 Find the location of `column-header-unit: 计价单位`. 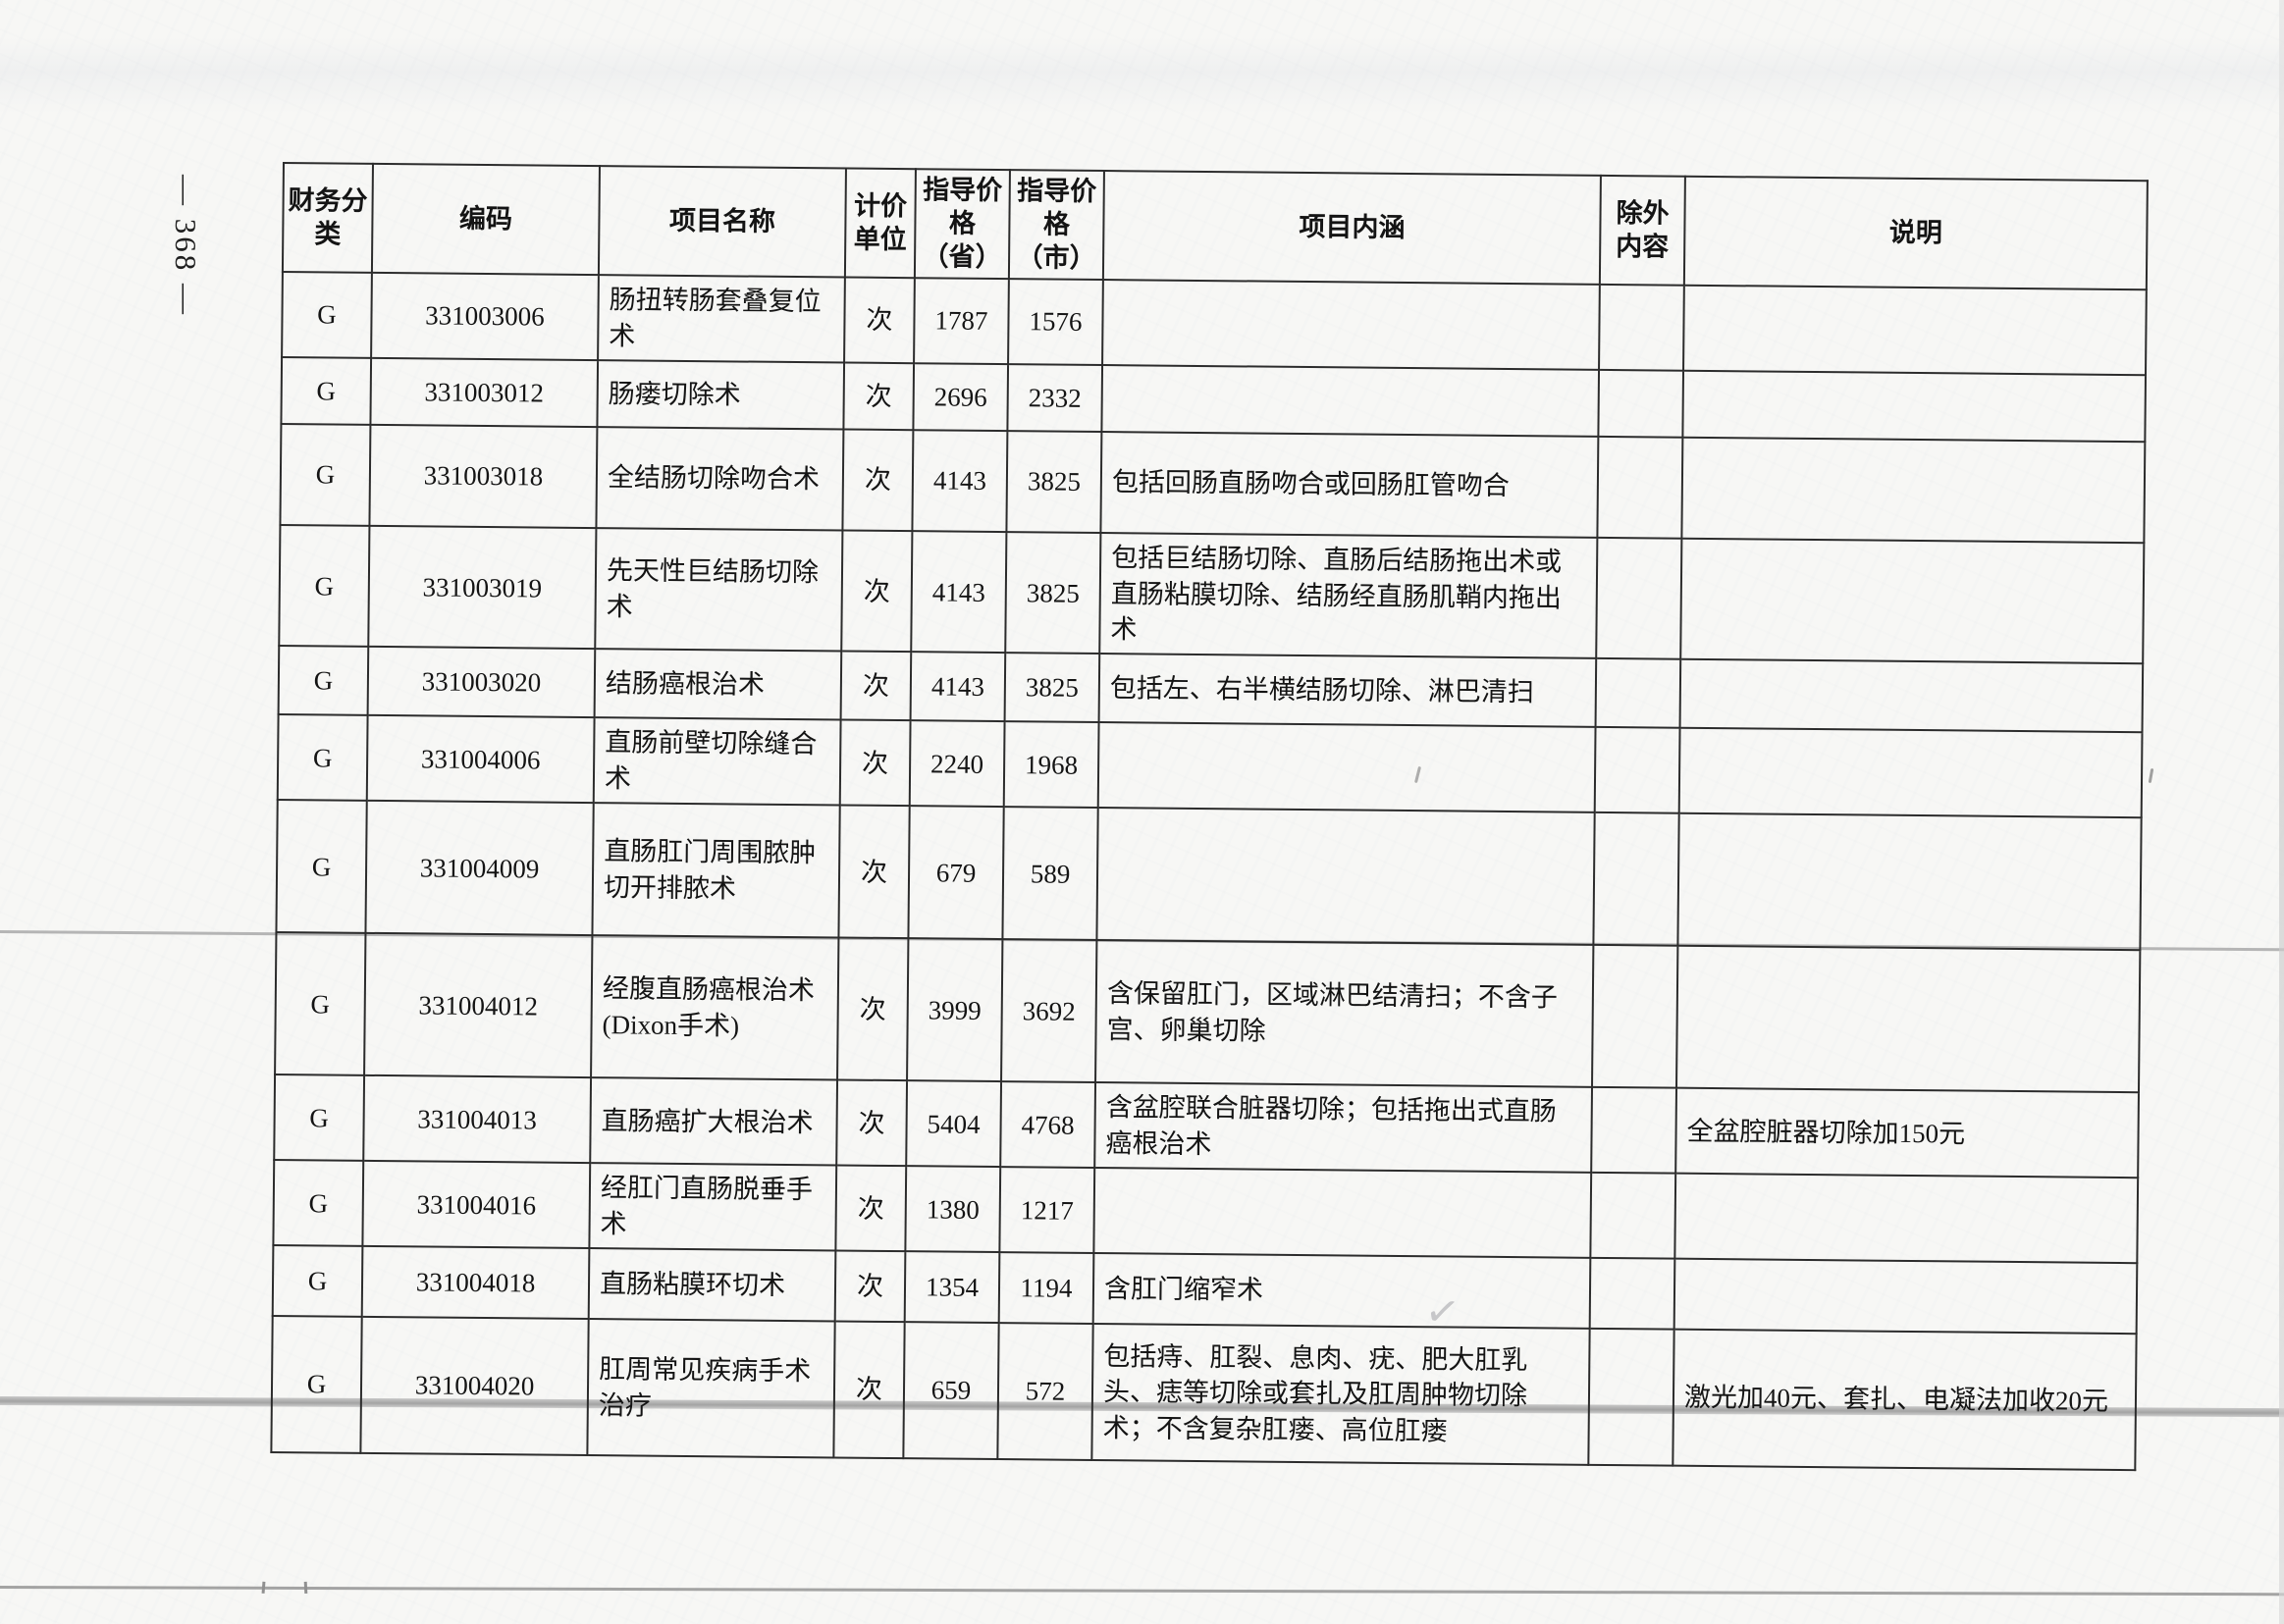

column-header-unit: 计价单位 is located at coordinates (880, 223).